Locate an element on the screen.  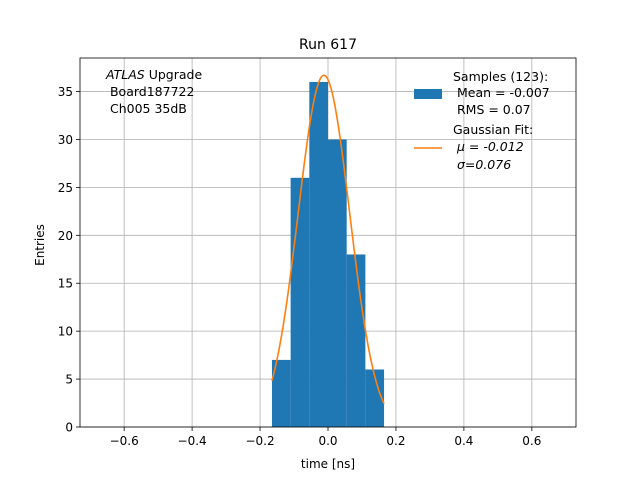
atlas-annotation: ATLAS Upgrade Board187722 Ch005 35dB is located at coordinates (153, 91).